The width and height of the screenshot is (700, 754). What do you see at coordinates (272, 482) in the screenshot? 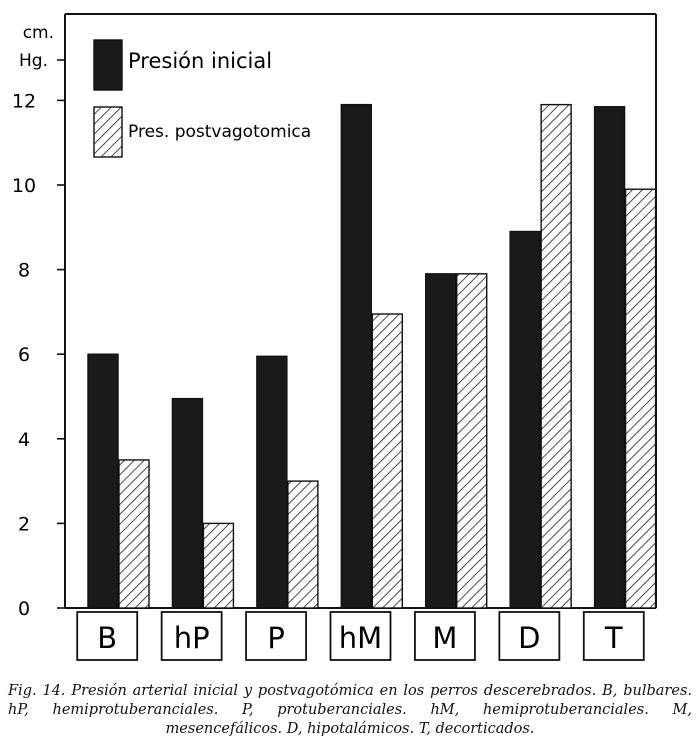
I see `bar-P-inicial` at bounding box center [272, 482].